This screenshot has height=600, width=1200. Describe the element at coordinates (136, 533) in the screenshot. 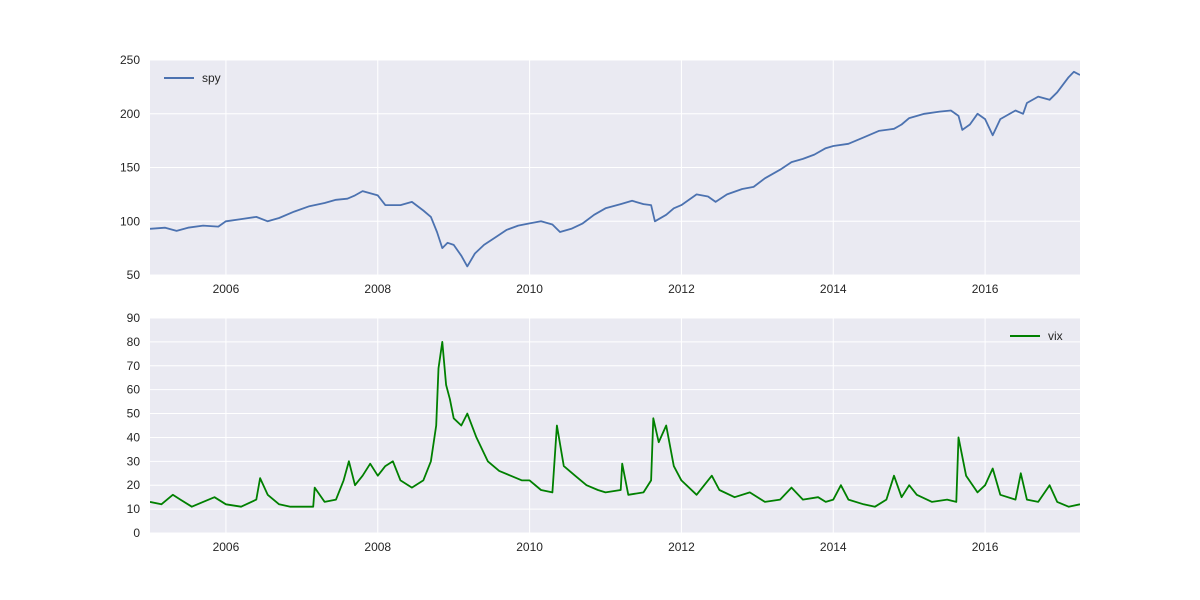

I see `y-tick-label: 0` at that location.